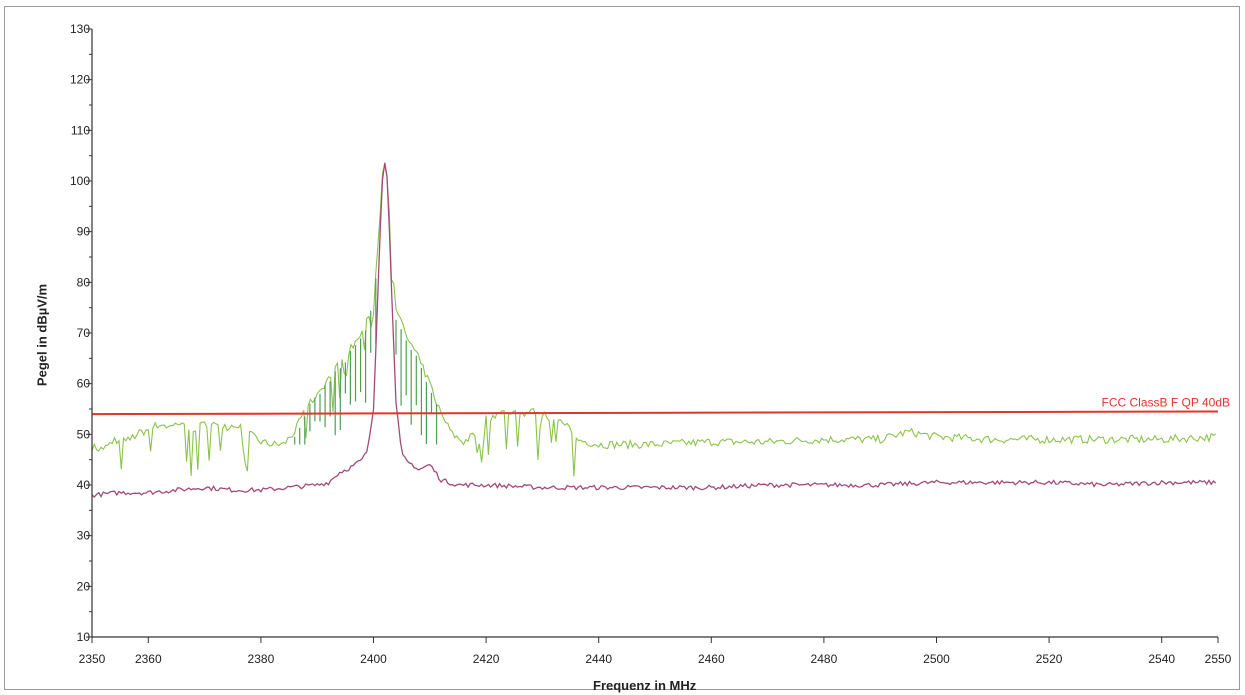 The image size is (1245, 695). Describe the element at coordinates (42, 335) in the screenshot. I see `y-axis-title: Pegel in dBµV/m` at that location.